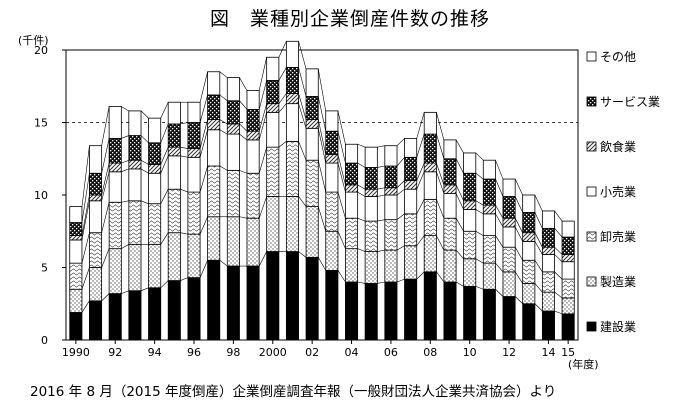 This screenshot has height=413, width=700. Describe the element at coordinates (509, 352) in the screenshot. I see `x-tick-label: 12` at that location.